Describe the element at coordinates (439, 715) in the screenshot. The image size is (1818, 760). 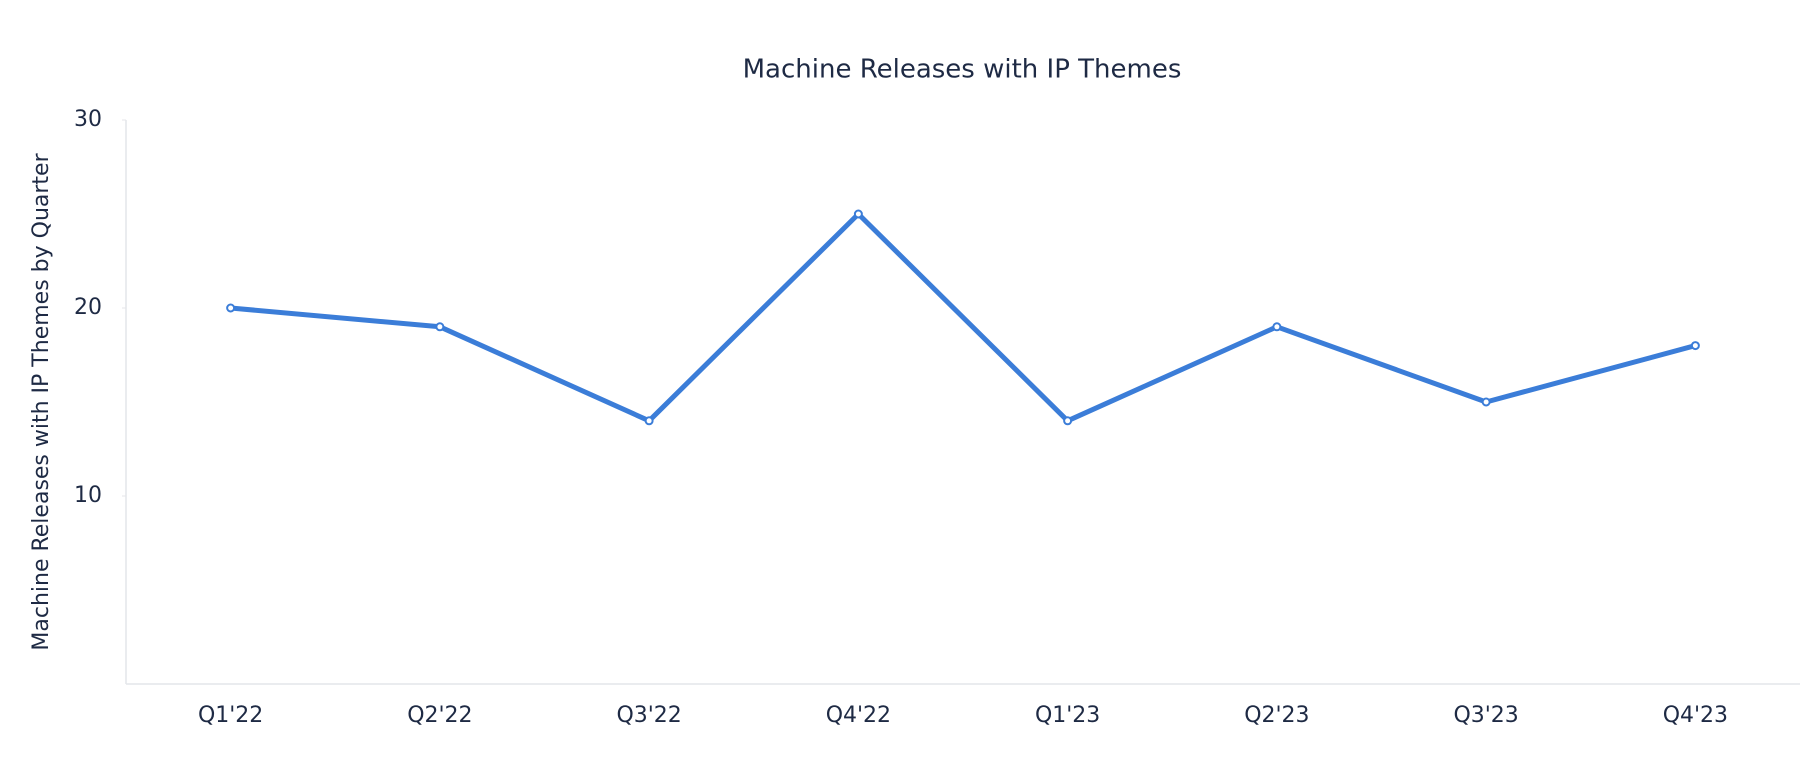
I see `x-tick-label: Q2'22` at that location.